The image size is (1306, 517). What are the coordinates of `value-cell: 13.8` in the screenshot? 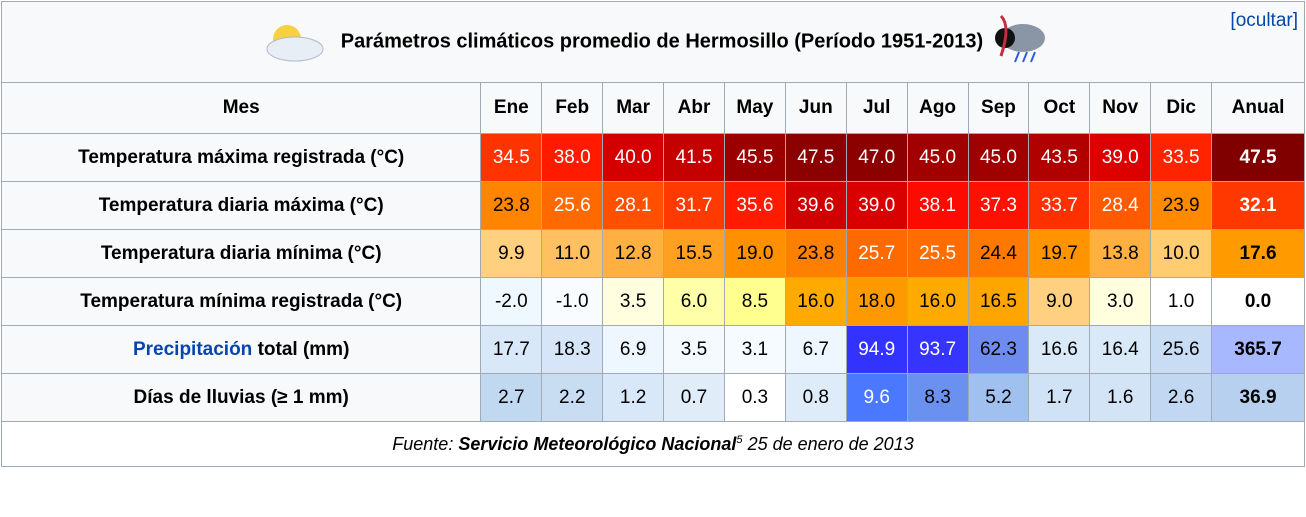 It's located at (1120, 253).